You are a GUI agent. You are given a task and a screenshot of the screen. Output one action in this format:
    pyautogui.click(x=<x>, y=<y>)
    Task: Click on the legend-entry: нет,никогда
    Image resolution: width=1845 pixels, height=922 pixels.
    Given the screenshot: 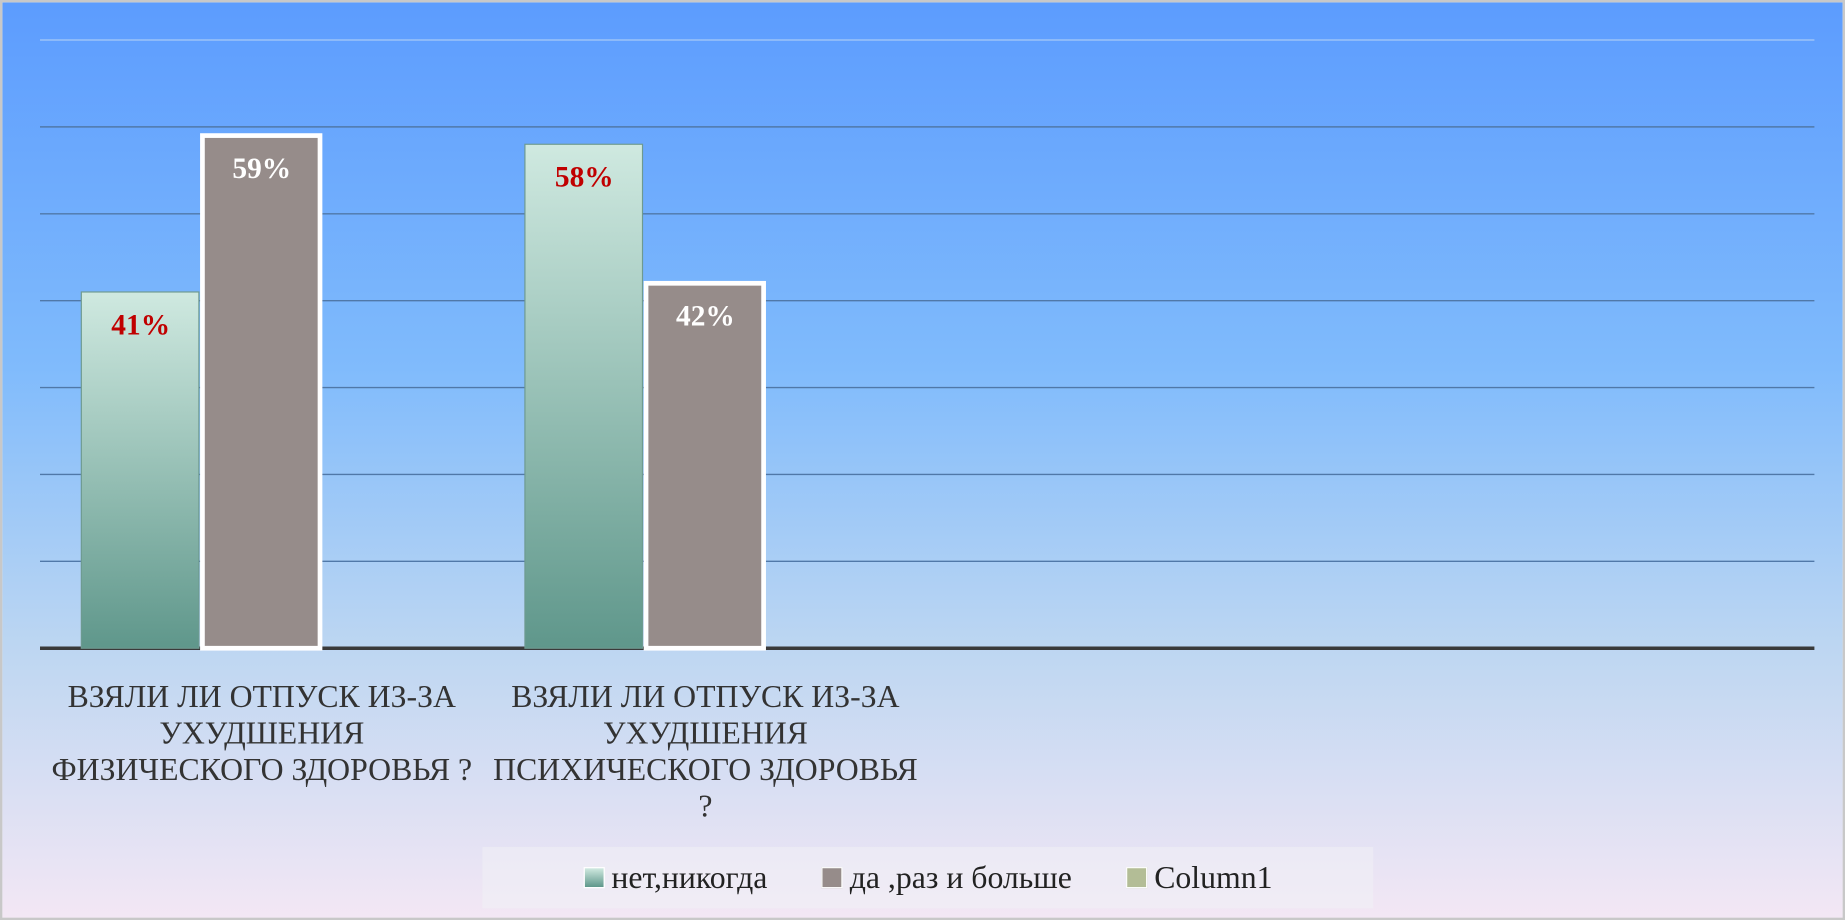 What is the action you would take?
    pyautogui.click(x=675, y=877)
    